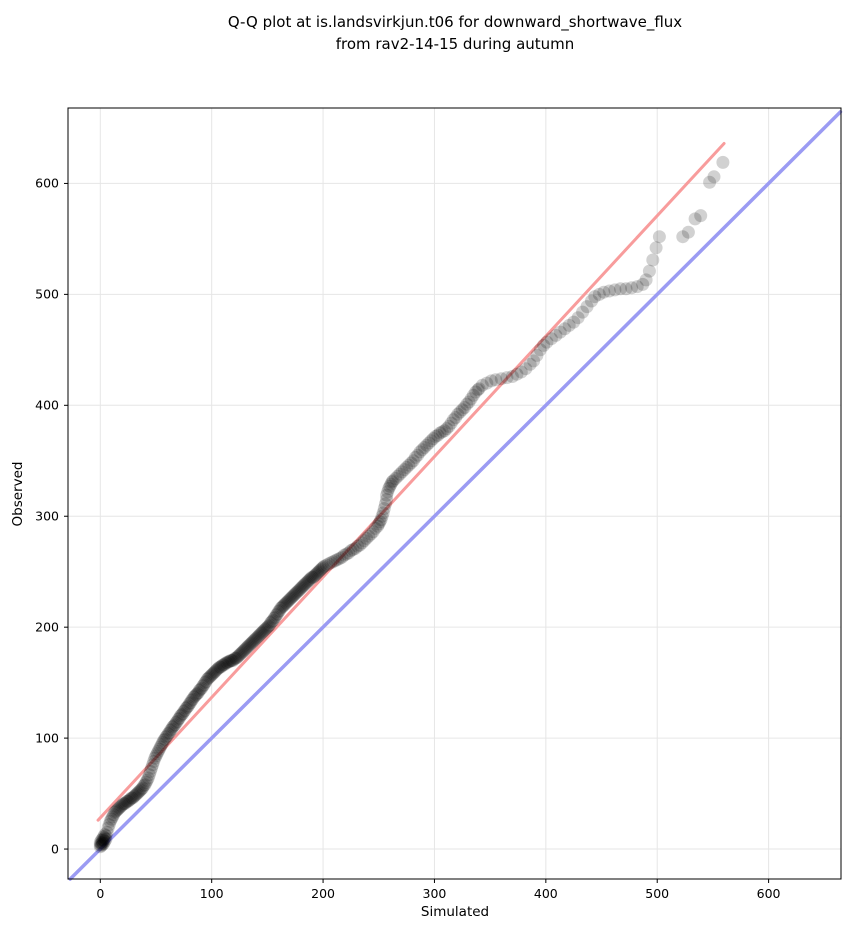 This screenshot has height=934, width=851. What do you see at coordinates (47, 294) in the screenshot?
I see `y-tick-label-500: 500` at bounding box center [47, 294].